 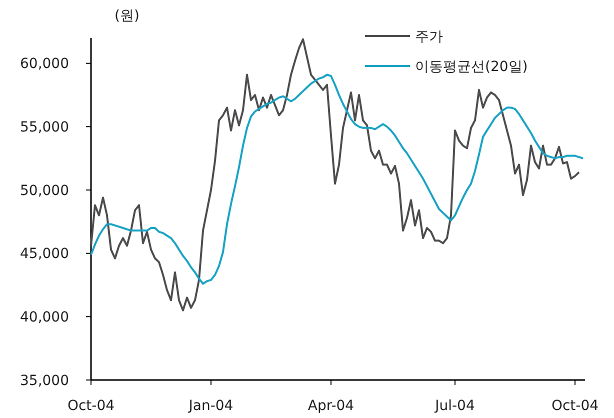 What do you see at coordinates (44, 128) in the screenshot?
I see `y-tick-label: 55,000` at bounding box center [44, 128].